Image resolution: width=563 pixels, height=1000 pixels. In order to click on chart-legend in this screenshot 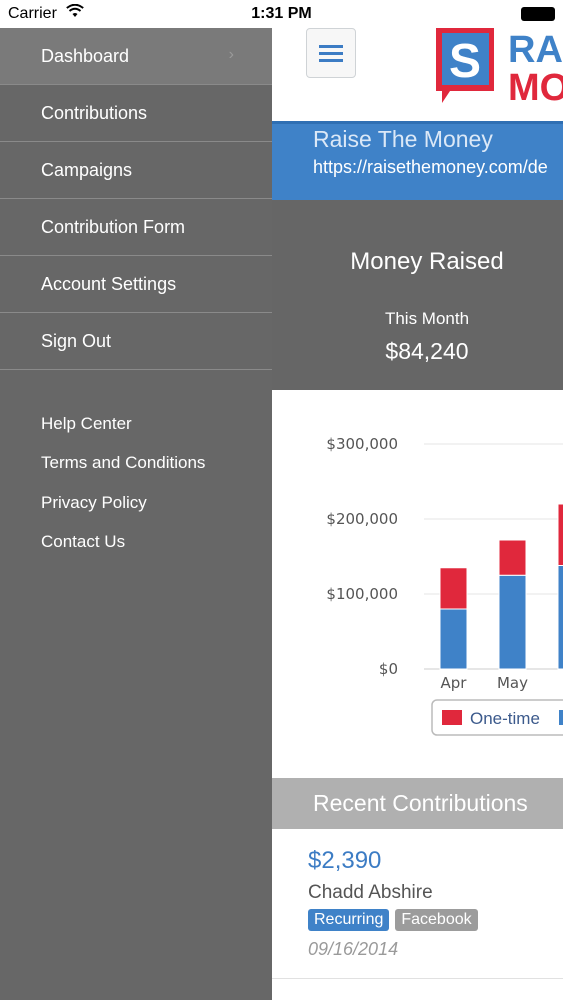, I will do `click(497, 717)`.